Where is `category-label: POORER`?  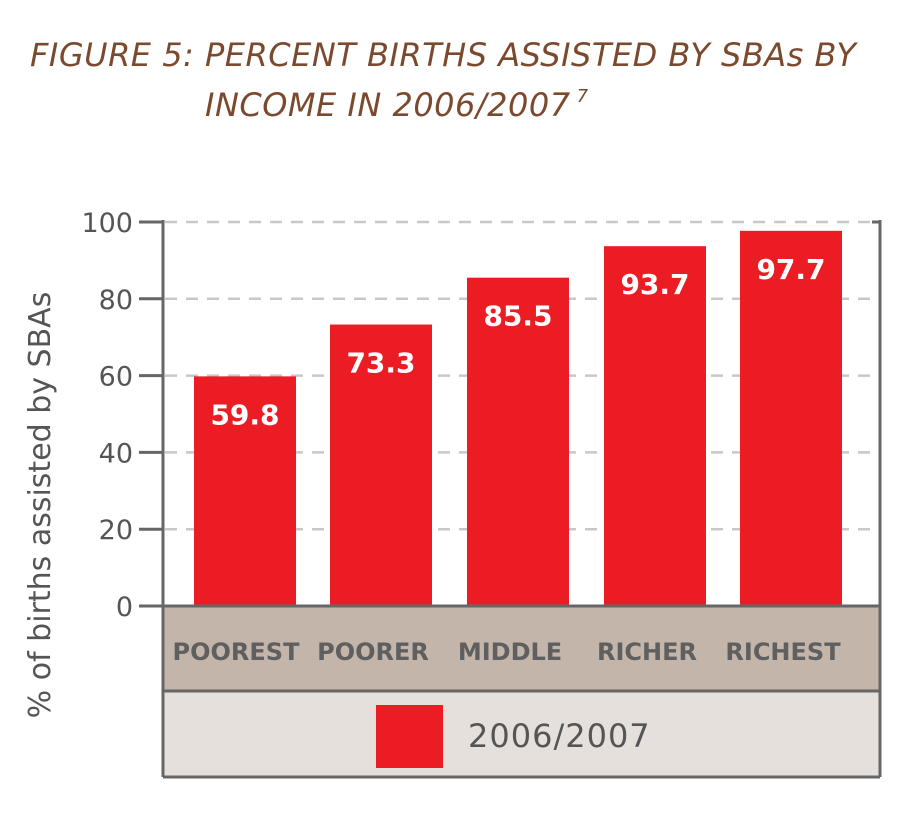 category-label: POORER is located at coordinates (373, 652).